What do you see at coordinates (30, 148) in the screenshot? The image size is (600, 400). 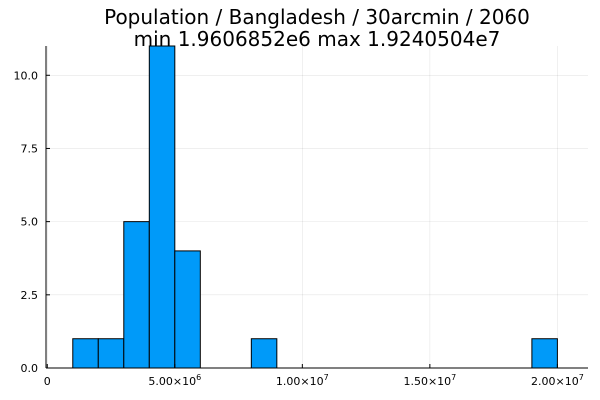 I see `y-tick-label: 7.5` at bounding box center [30, 148].